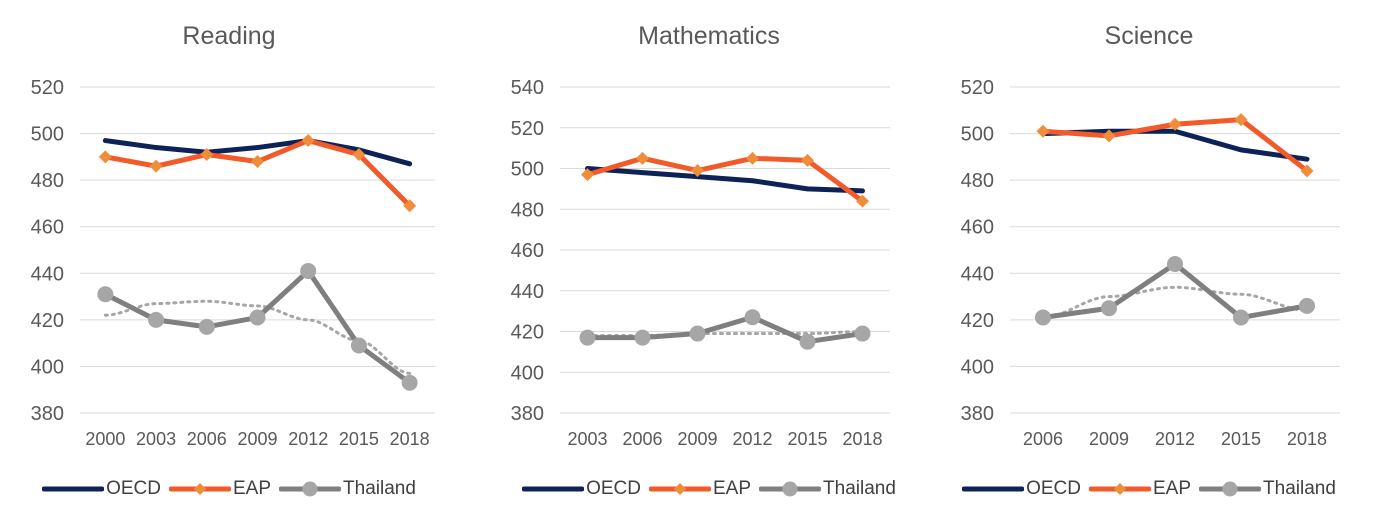 The image size is (1376, 521). I want to click on x-tick-label: 2009, so click(1109, 439).